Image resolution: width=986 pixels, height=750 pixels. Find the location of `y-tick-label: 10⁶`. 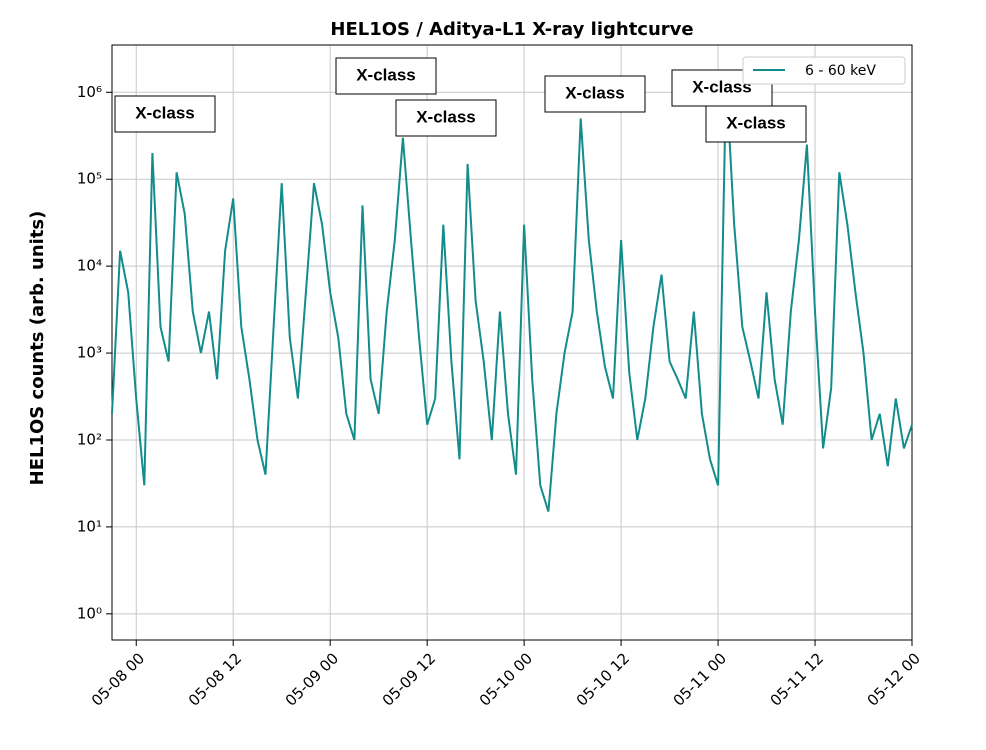

y-tick-label: 10⁶ is located at coordinates (89, 92).